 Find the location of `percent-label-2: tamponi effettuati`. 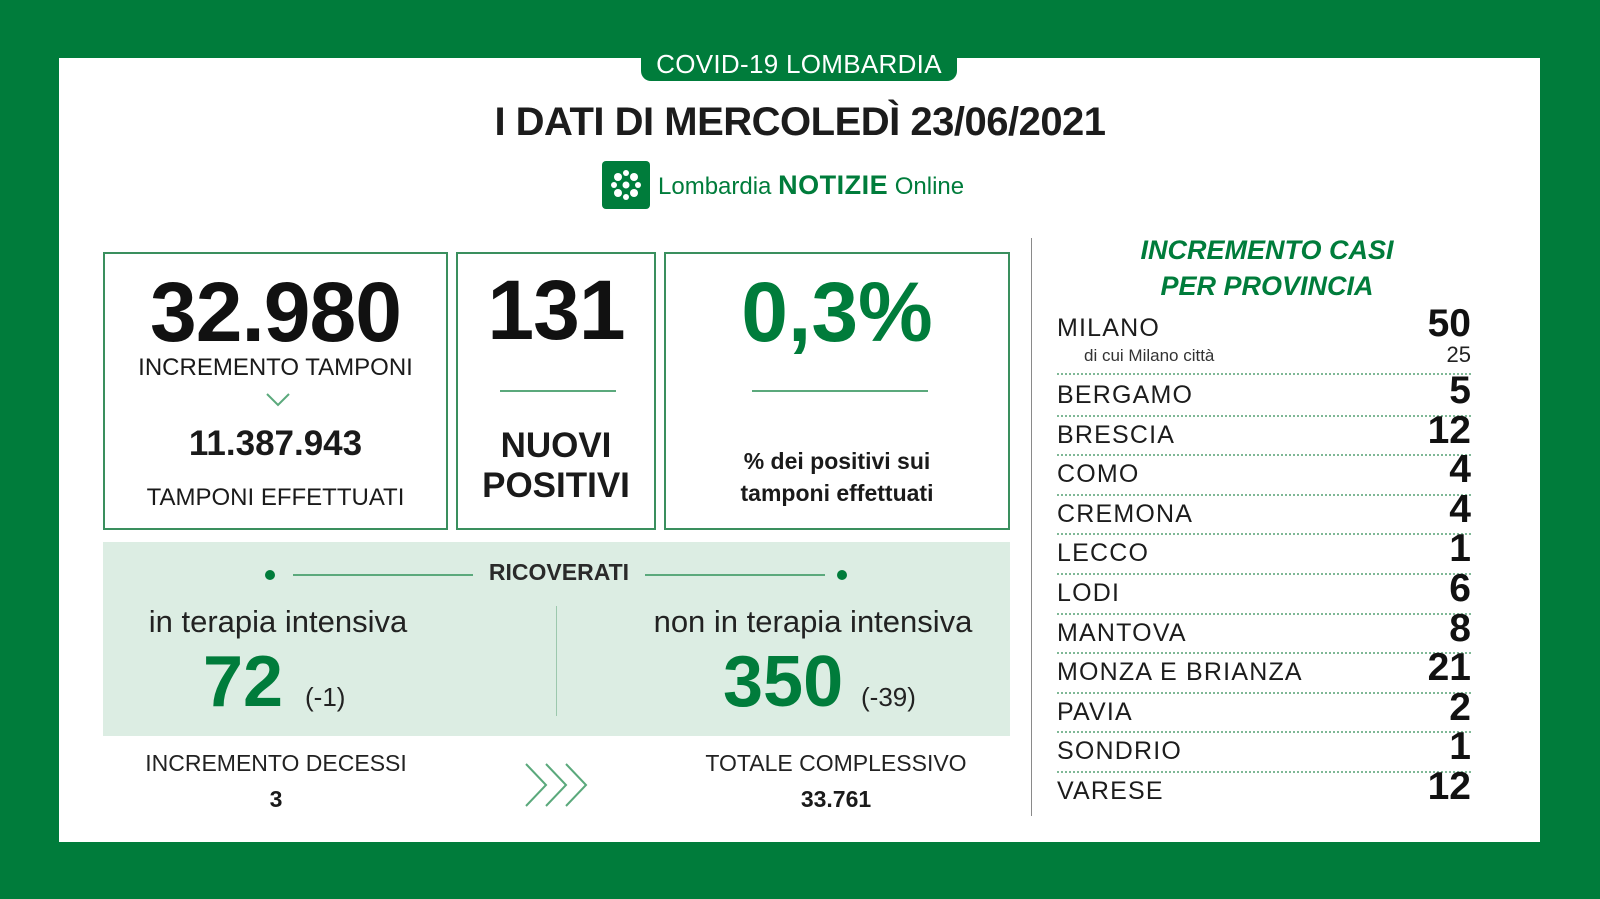

percent-label-2: tamponi effettuati is located at coordinates (837, 493).